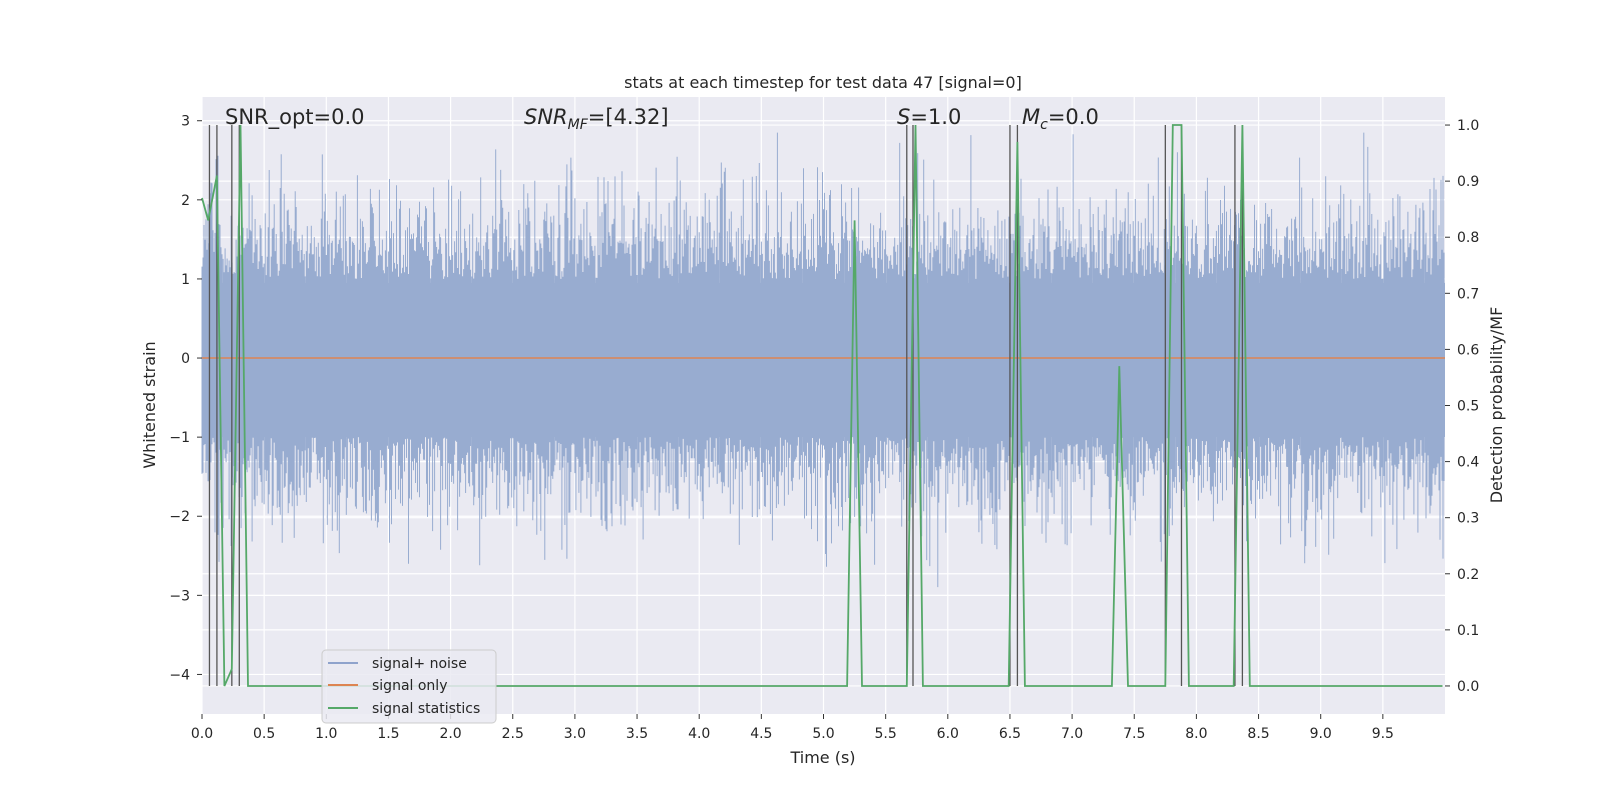 Image resolution: width=1600 pixels, height=800 pixels. Describe the element at coordinates (513, 734) in the screenshot. I see `x-tick-label: 2.5` at that location.